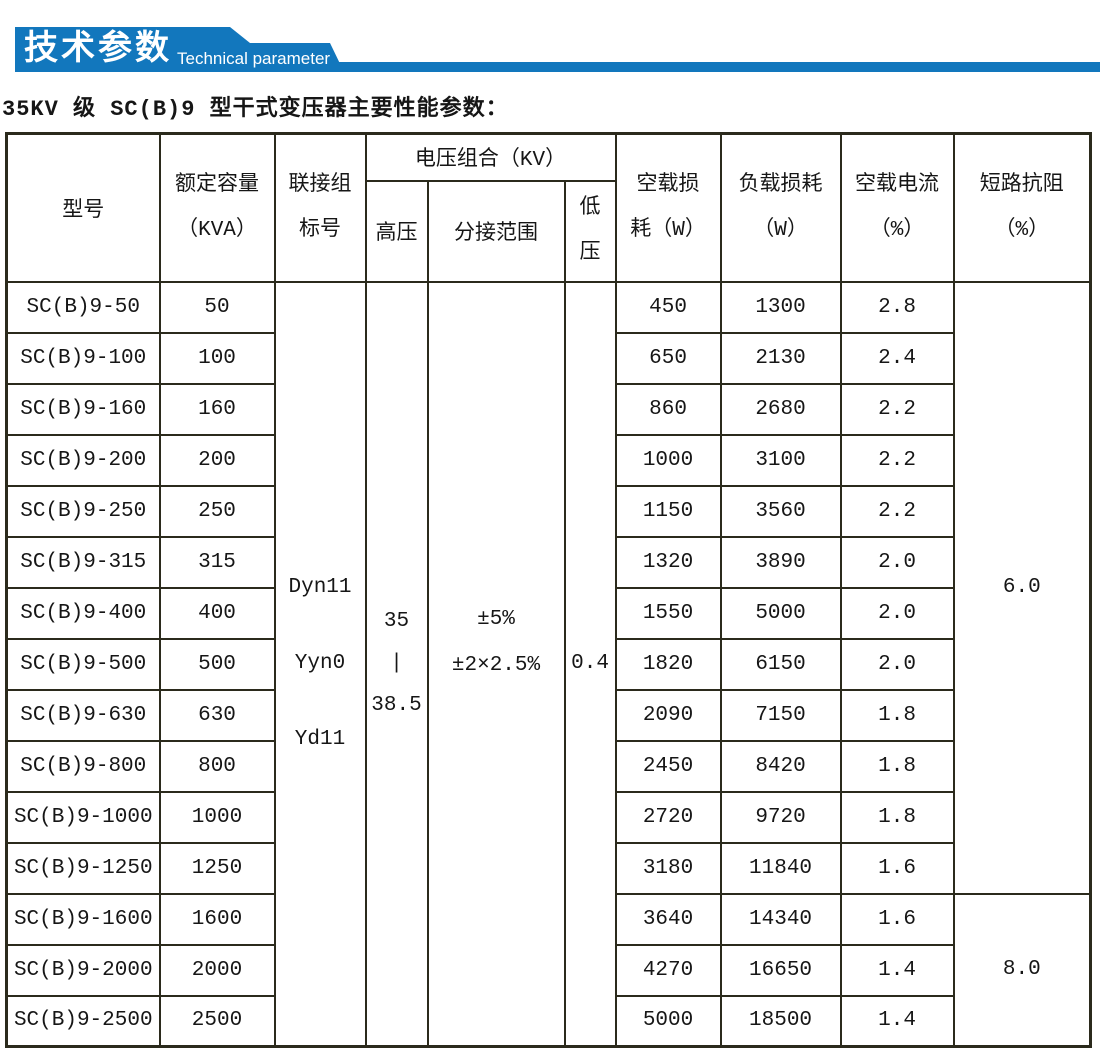 This screenshot has height=1062, width=1100. What do you see at coordinates (396, 664) in the screenshot?
I see `hv-cell: 35 | 38.5` at bounding box center [396, 664].